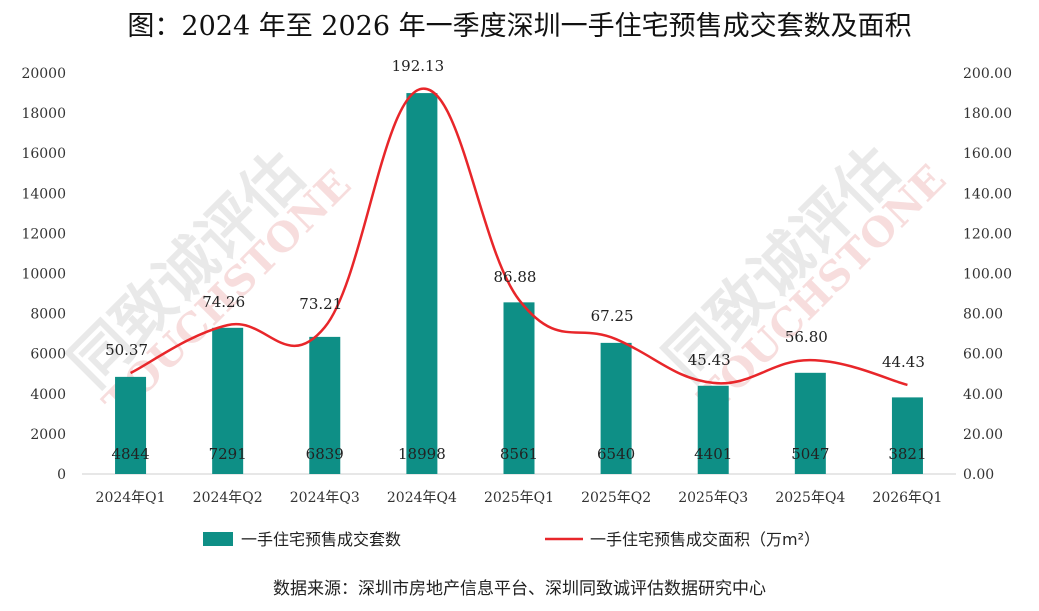 The image size is (1039, 611). I want to click on left-axis-tick: 10000, so click(43, 275).